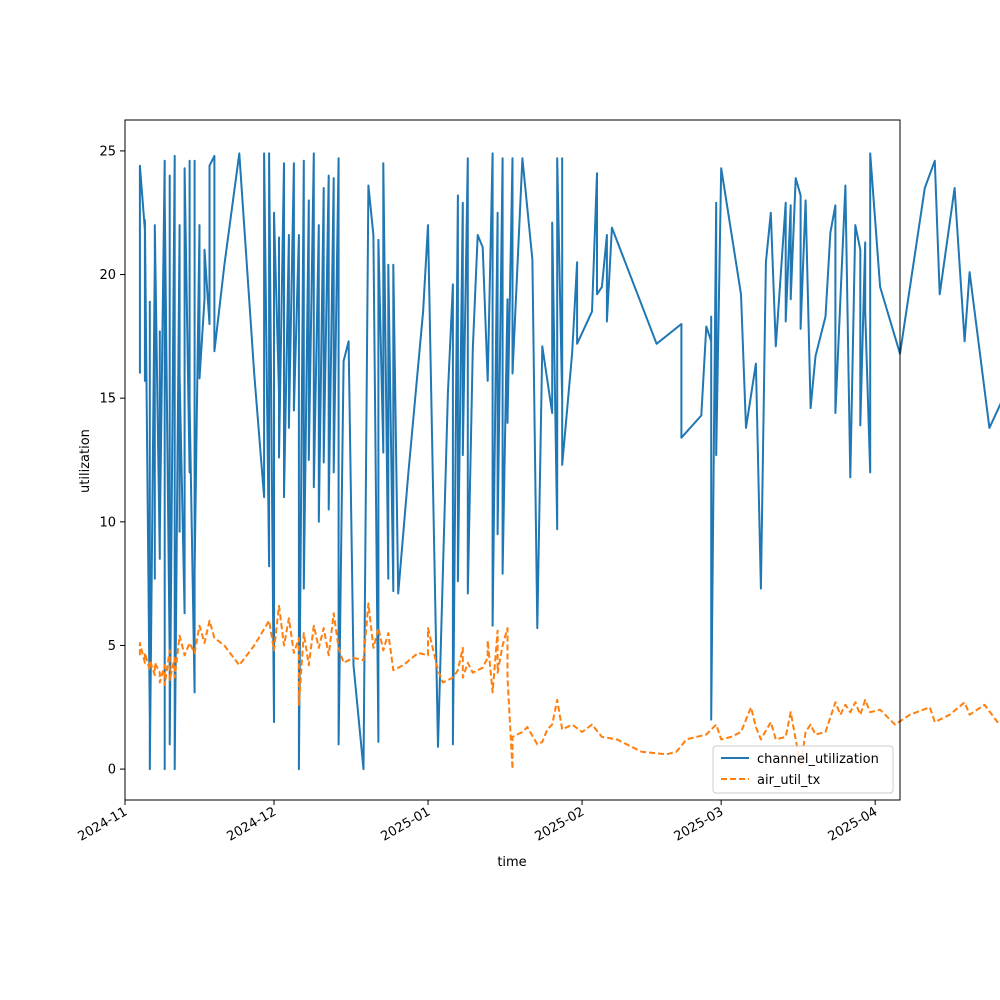 Image resolution: width=1000 pixels, height=1000 pixels. Describe the element at coordinates (511, 862) in the screenshot. I see `x-axis-label: time` at that location.